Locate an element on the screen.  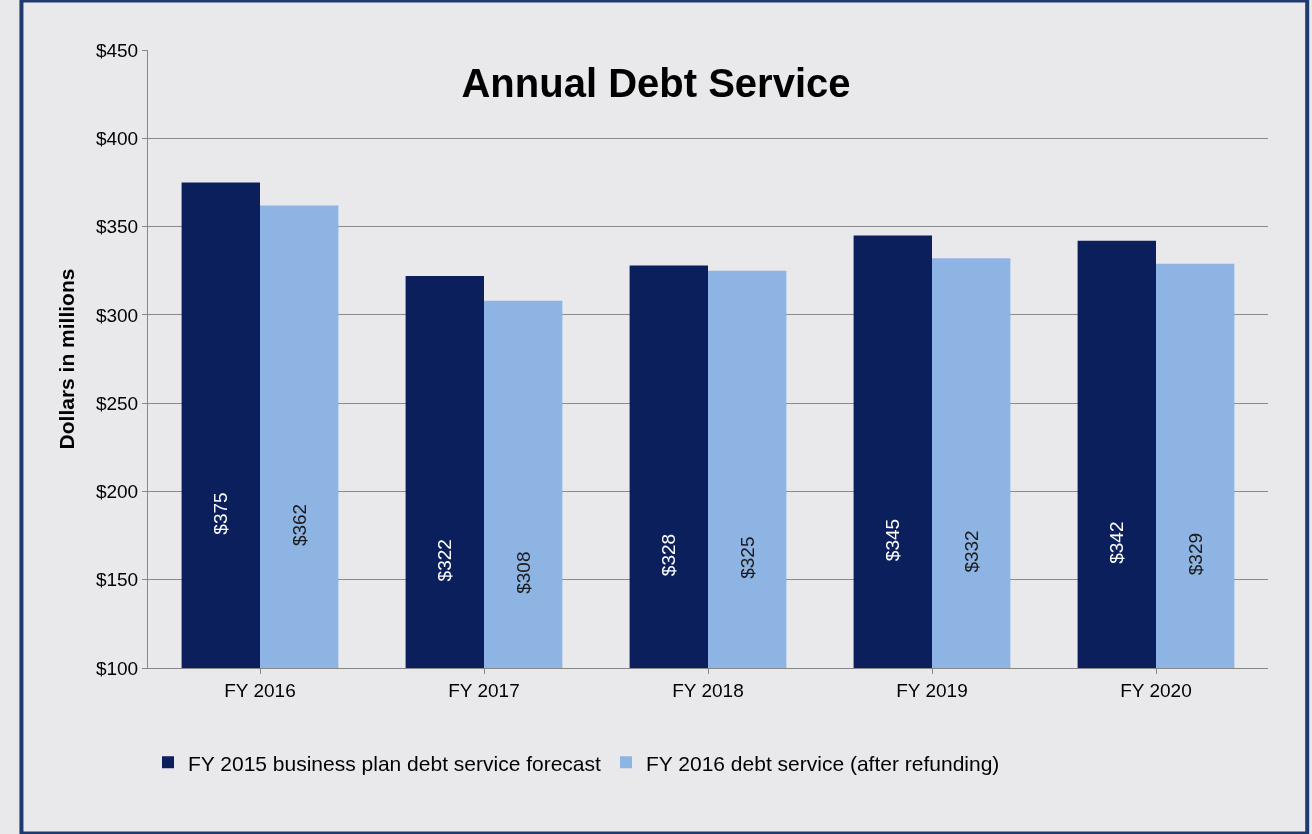
x-tick-label: FY 2020 is located at coordinates (1156, 690).